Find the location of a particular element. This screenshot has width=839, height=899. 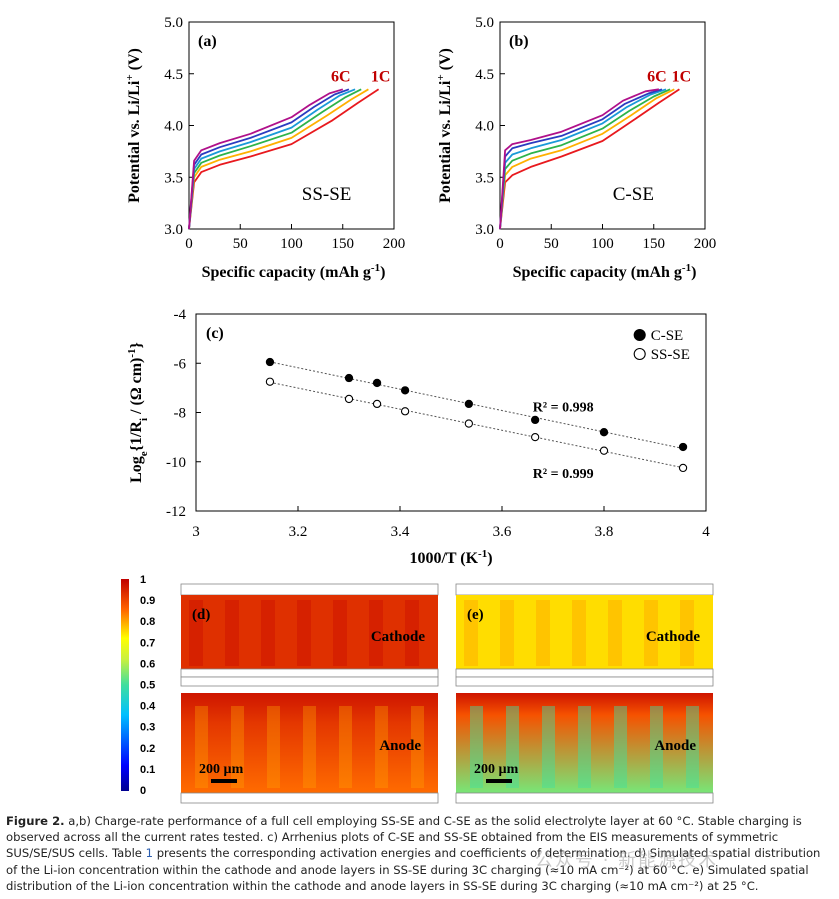

current-collector-top is located at coordinates (584, 589).